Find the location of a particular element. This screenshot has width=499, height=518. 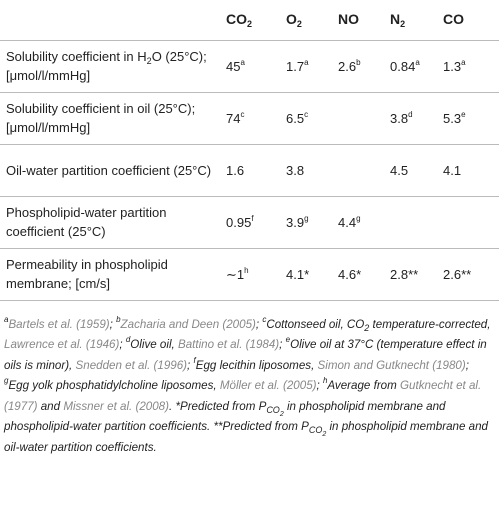

cell-note: b is located at coordinates (358, 62).